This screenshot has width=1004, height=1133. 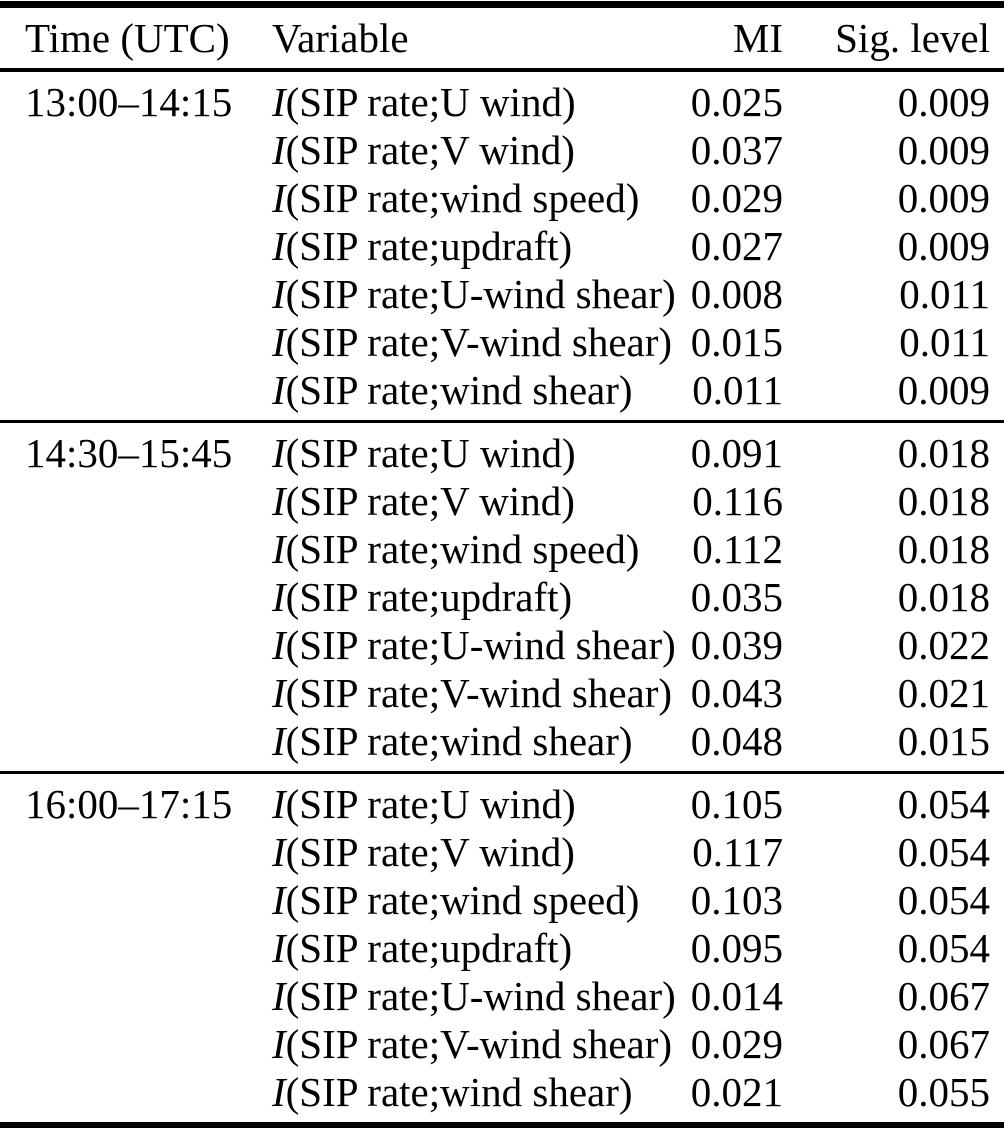 I want to click on table-row: I(SIP rate;V-wind shear) 0.029 0.067, so click(x=502, y=1044).